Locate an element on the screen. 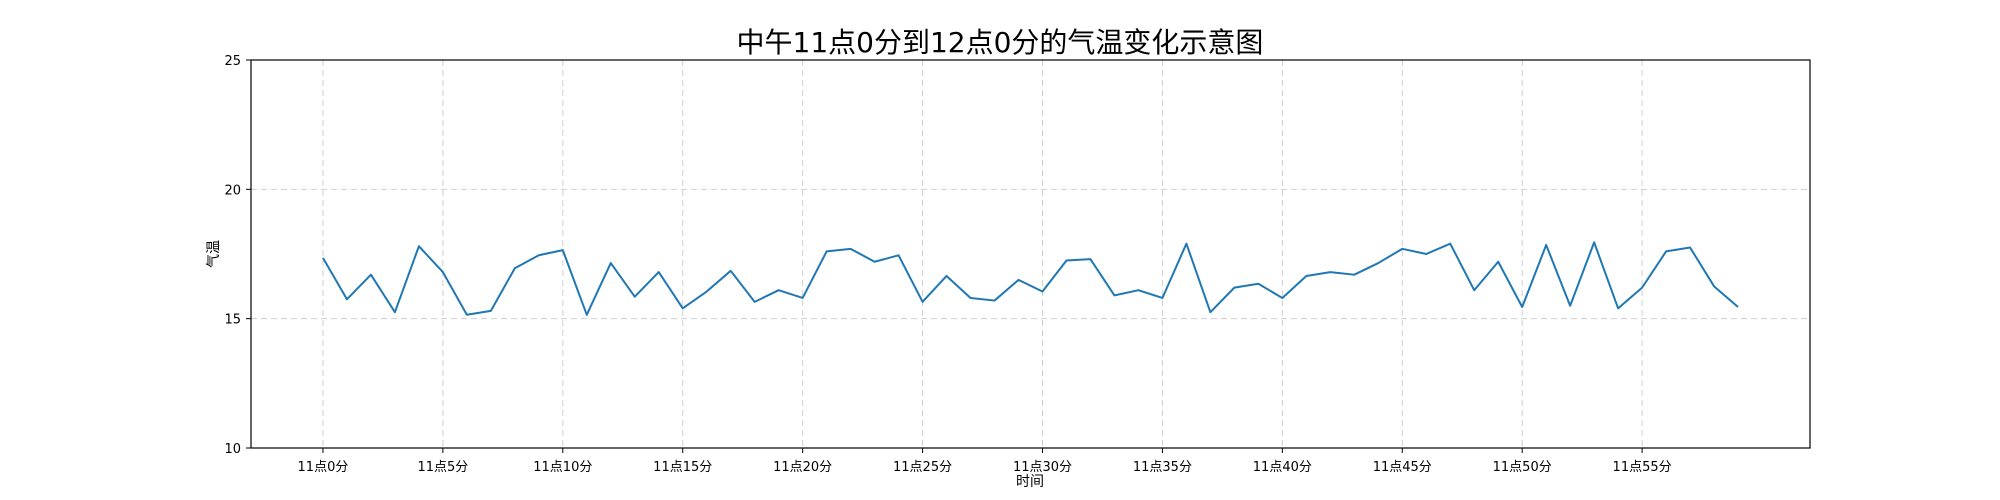 Image resolution: width=2000 pixels, height=500 pixels. x-tick-label: 11点55分 is located at coordinates (1642, 467).